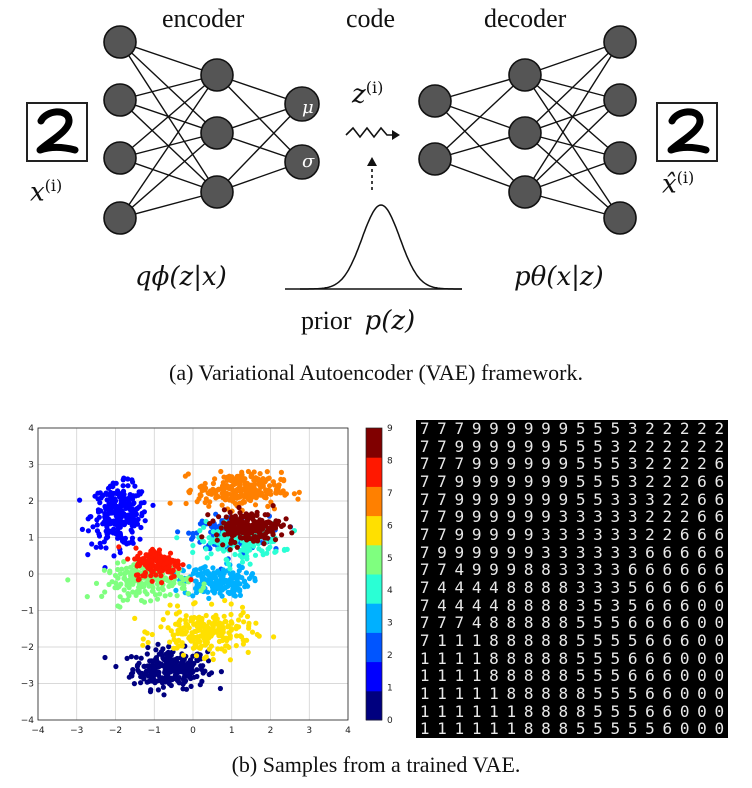 The width and height of the screenshot is (752, 788). What do you see at coordinates (390, 429) in the screenshot?
I see `colorbar-tick-label: 9` at bounding box center [390, 429].